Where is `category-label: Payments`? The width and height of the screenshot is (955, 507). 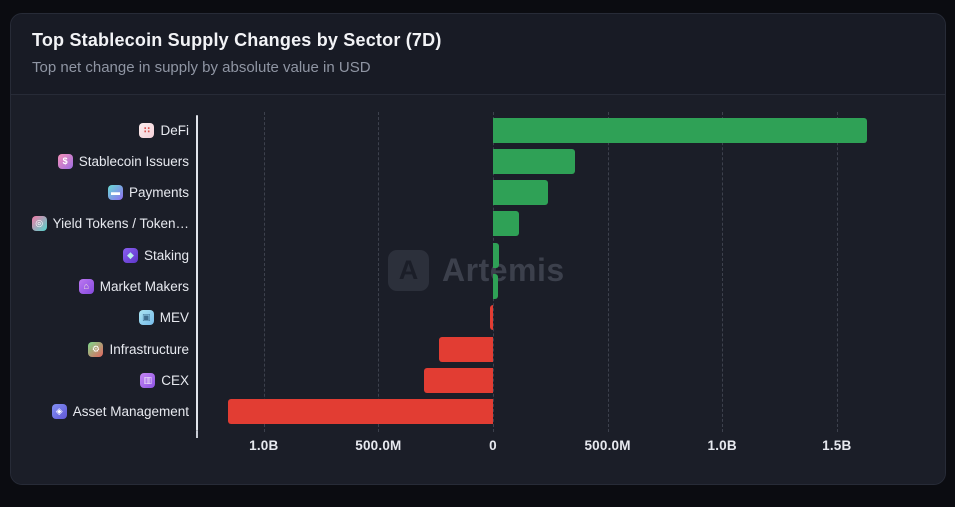
category-label: Payments is located at coordinates (158, 193).